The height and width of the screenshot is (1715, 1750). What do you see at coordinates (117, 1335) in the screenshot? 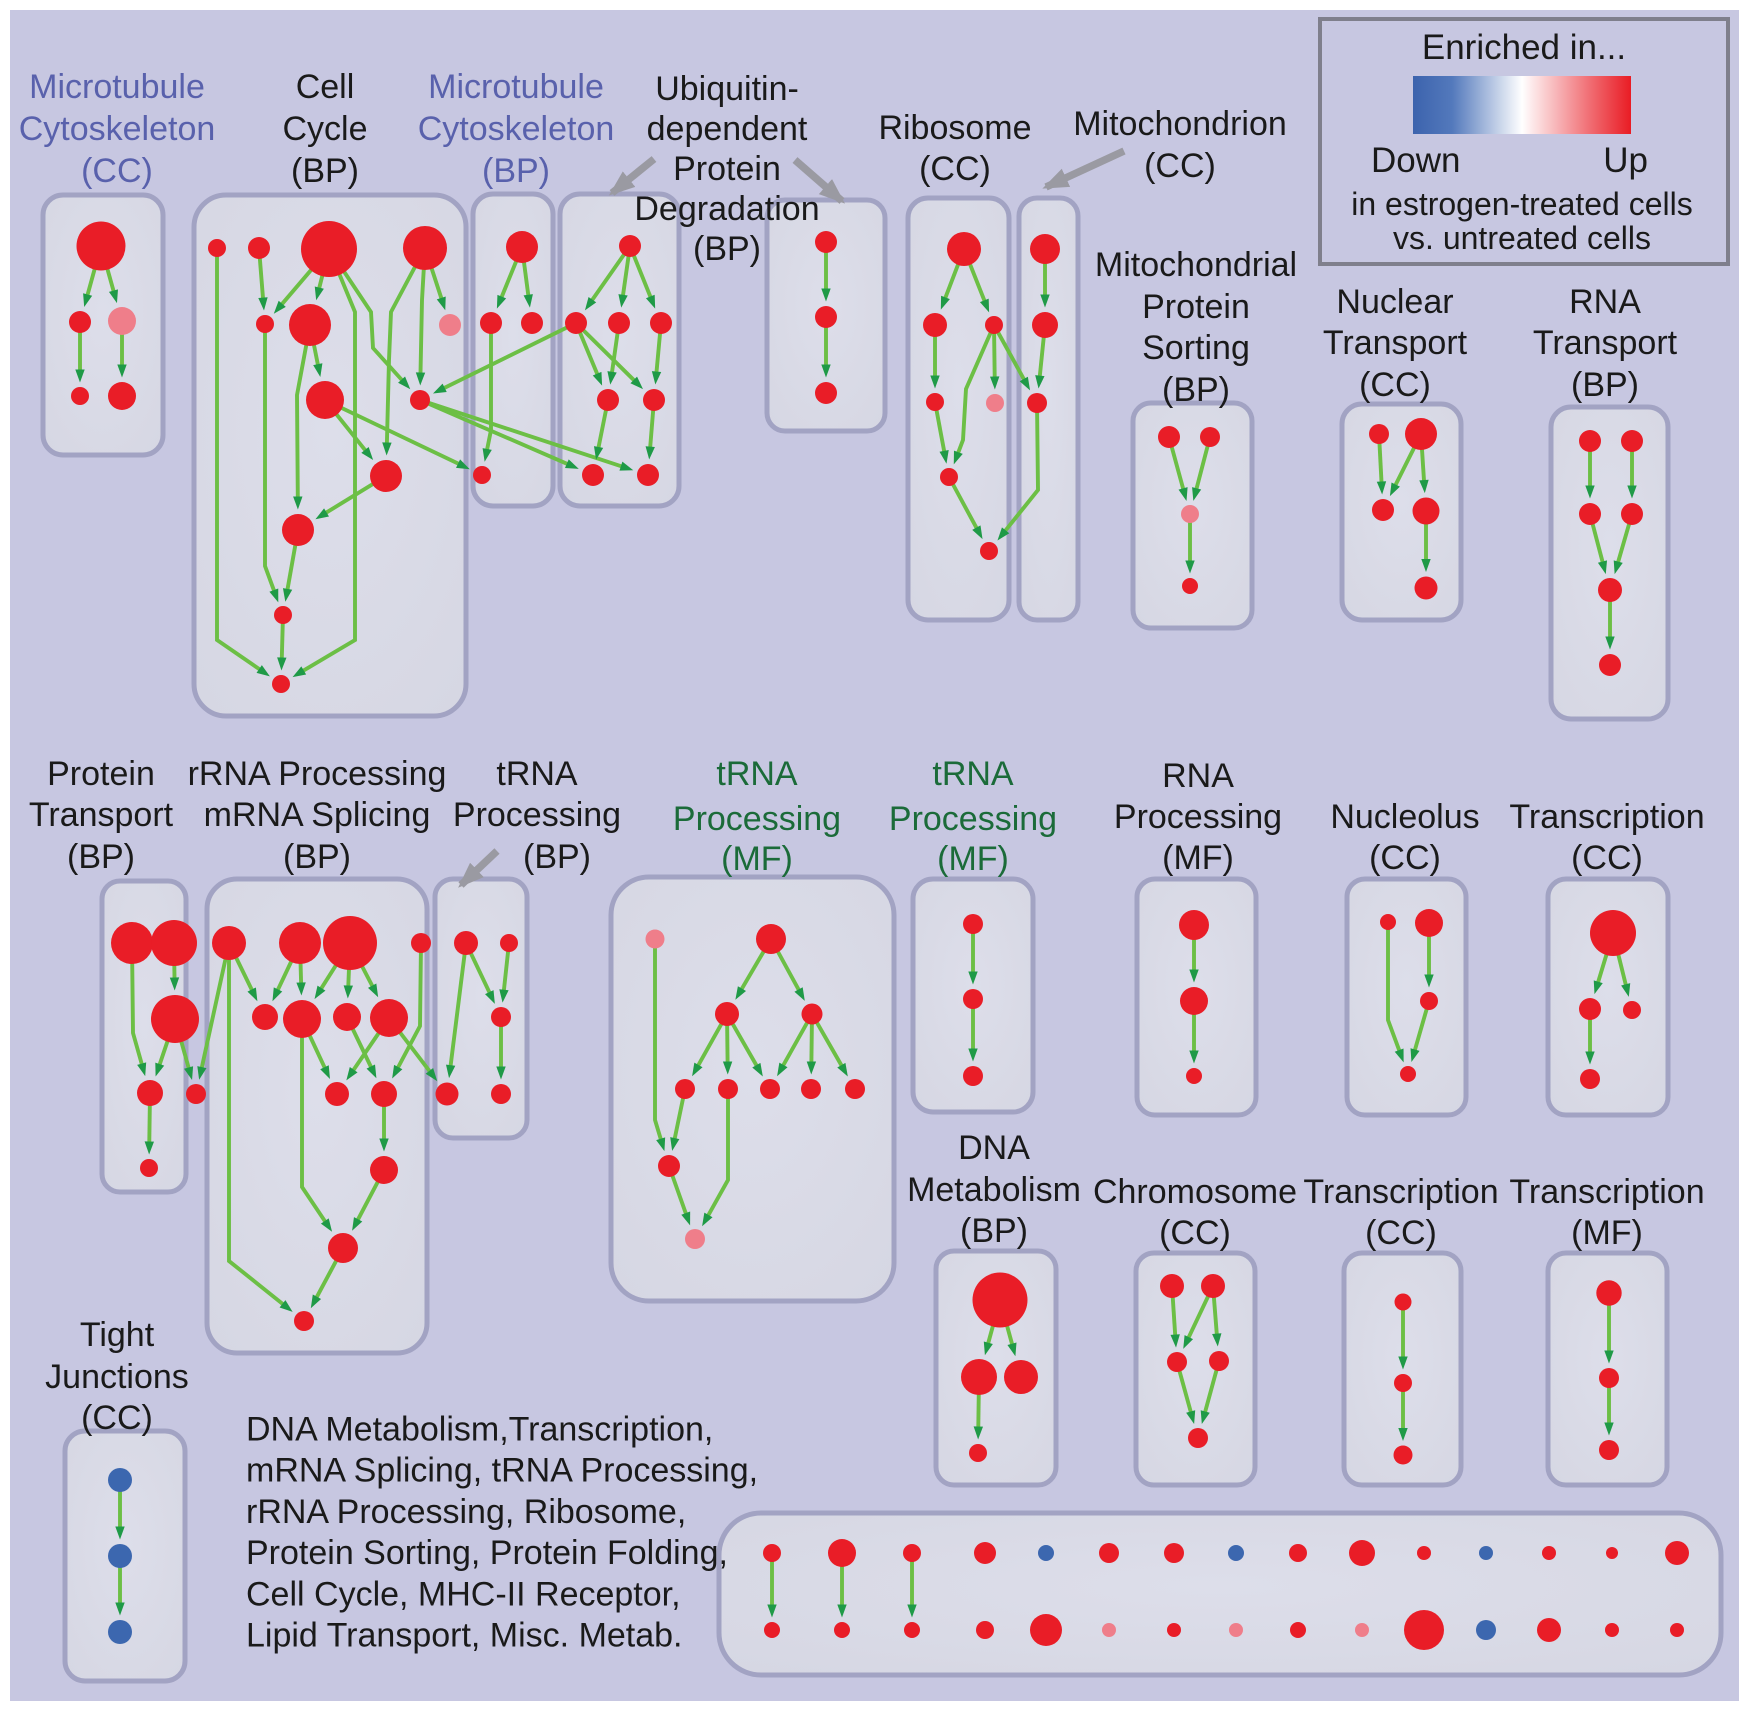
I see `svg-text: Tight` at bounding box center [117, 1335].